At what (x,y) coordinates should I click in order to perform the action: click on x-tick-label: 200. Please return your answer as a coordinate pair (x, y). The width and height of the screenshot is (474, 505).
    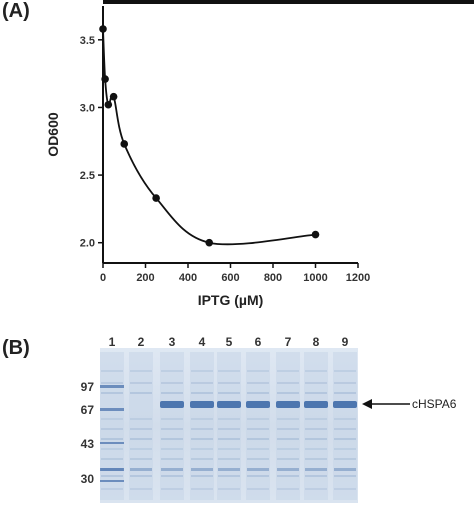
    Looking at the image, I should click on (145, 278).